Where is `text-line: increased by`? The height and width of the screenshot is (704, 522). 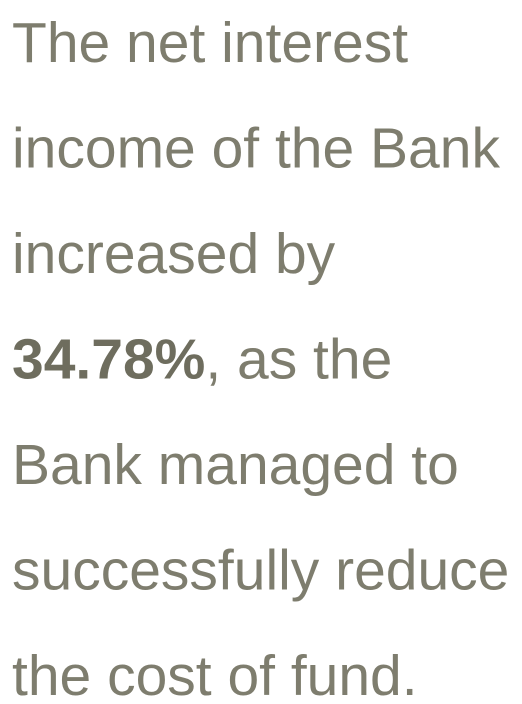
text-line: increased by is located at coordinates (174, 254).